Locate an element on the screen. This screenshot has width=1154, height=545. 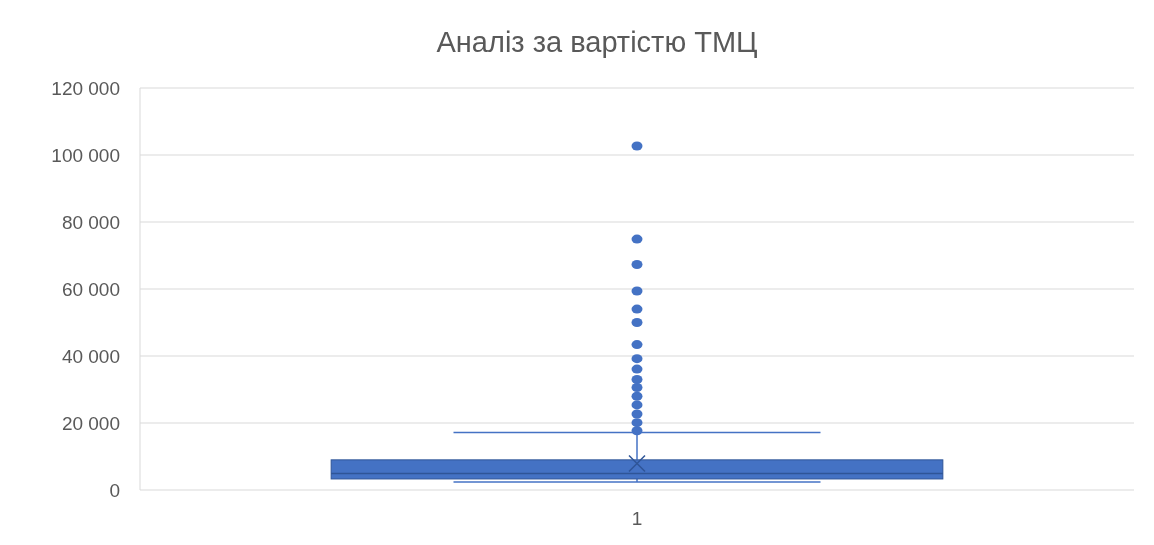
x-tick-label: 1 is located at coordinates (637, 518).